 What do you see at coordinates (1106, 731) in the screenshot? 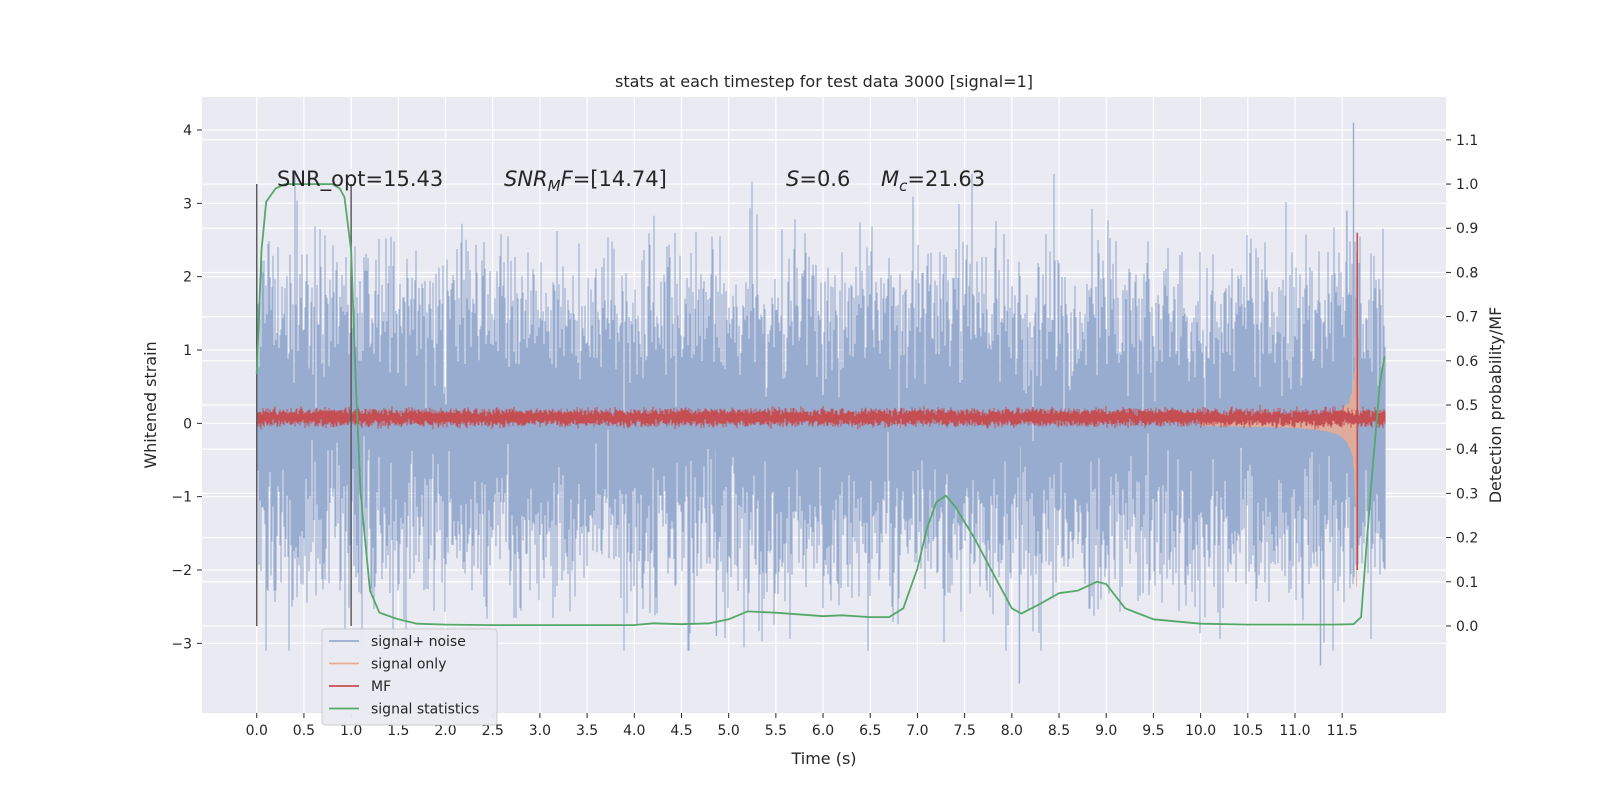
I see `x-tick-label: 9.0` at bounding box center [1106, 731].